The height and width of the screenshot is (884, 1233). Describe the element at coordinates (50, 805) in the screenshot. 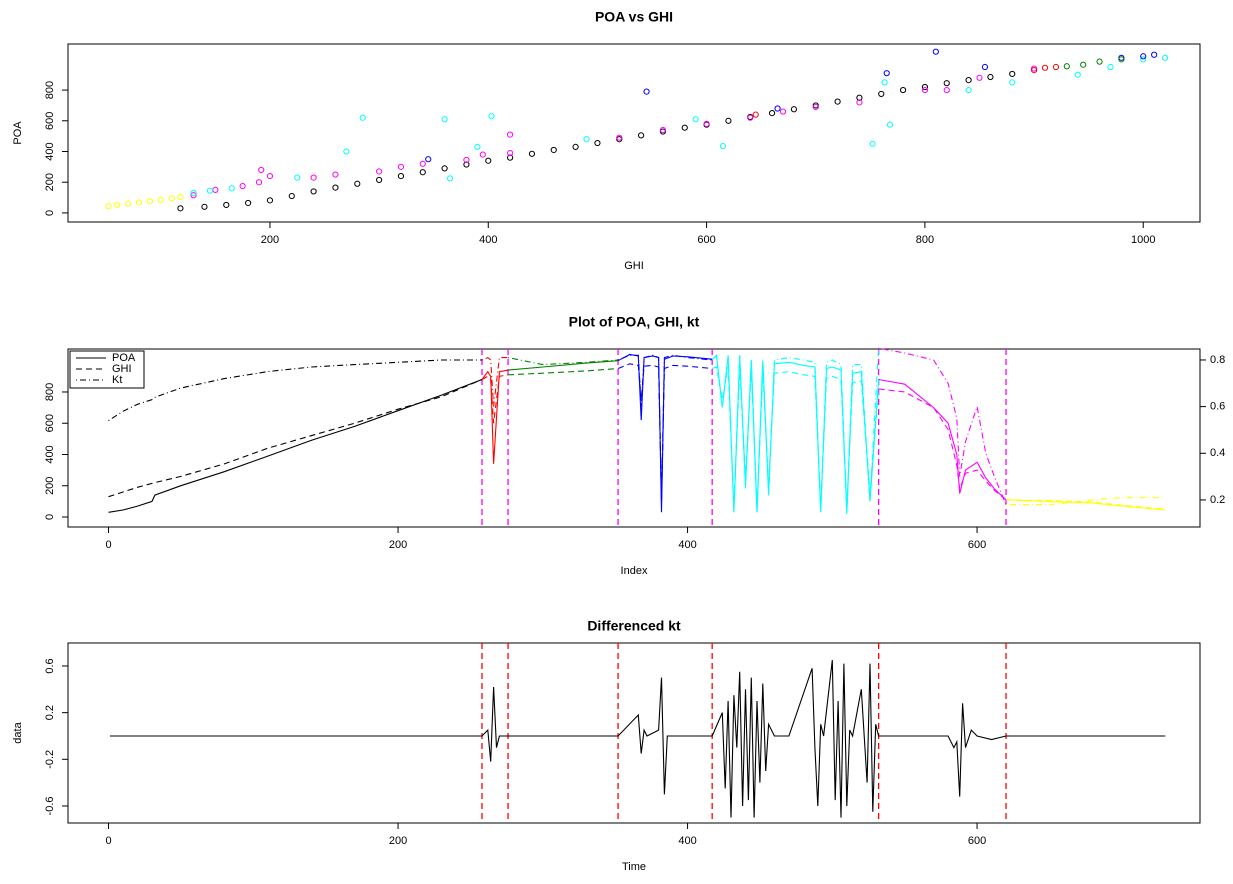

I see `y-tick-label: -0.6` at that location.